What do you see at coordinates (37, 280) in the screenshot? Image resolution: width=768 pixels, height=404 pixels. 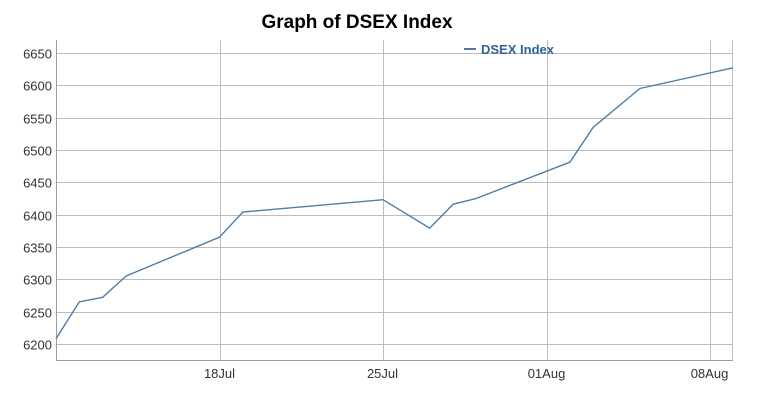 I see `y-tick-label: 6300` at bounding box center [37, 280].